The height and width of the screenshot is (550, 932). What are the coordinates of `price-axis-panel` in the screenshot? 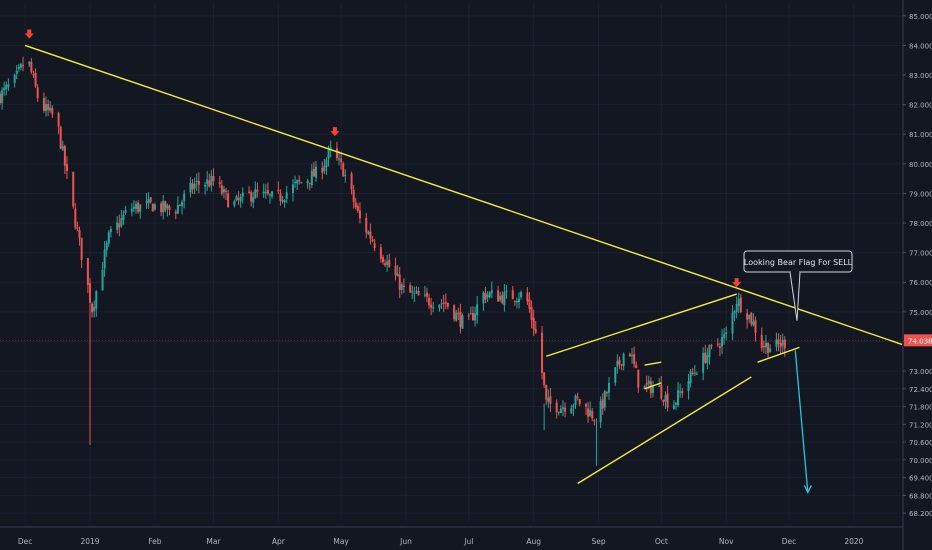 It's located at (917, 275).